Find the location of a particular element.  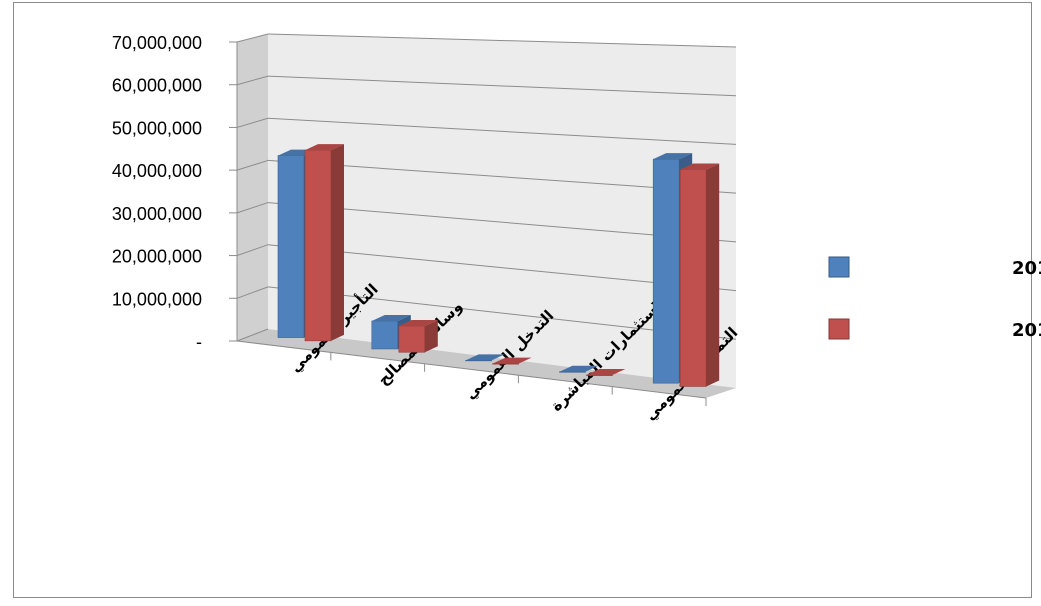

floor is located at coordinates (486, 363).